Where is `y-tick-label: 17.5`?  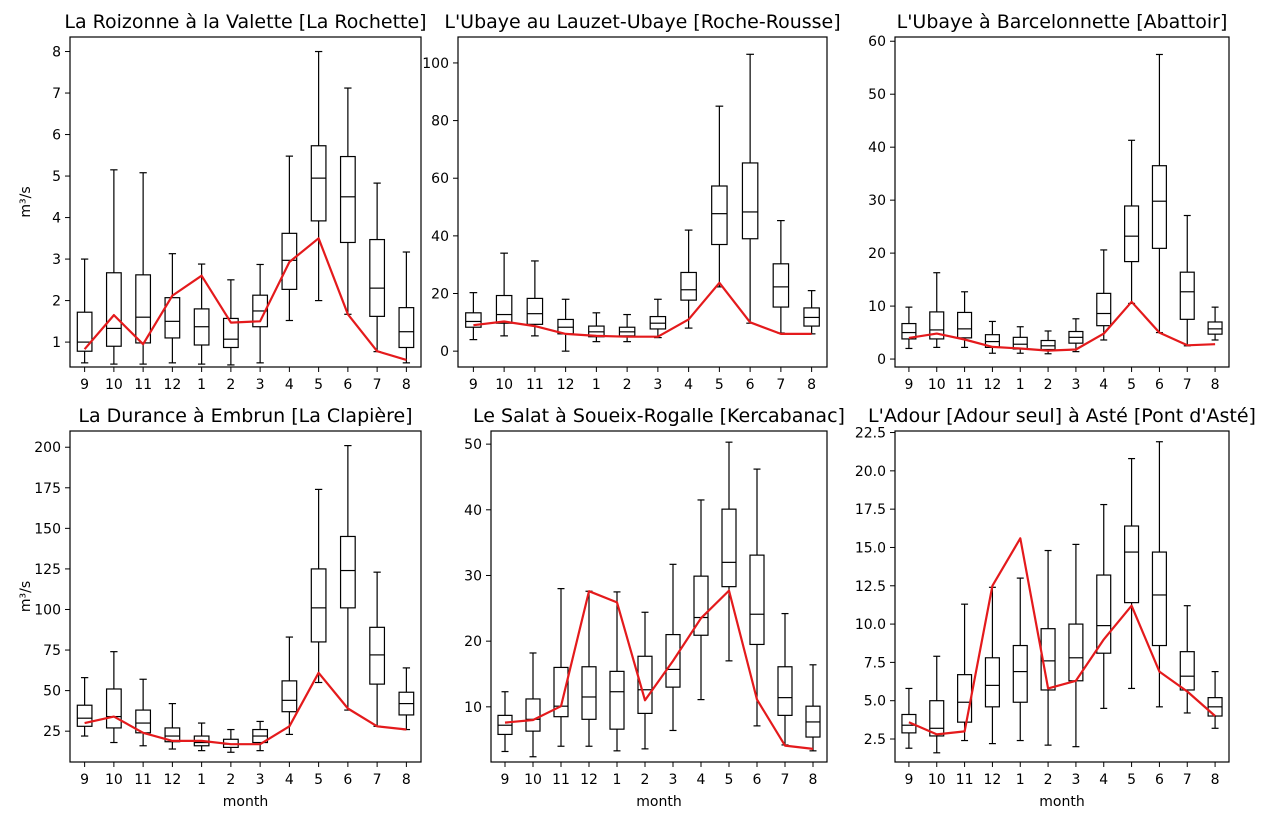 y-tick-label: 17.5 is located at coordinates (870, 510).